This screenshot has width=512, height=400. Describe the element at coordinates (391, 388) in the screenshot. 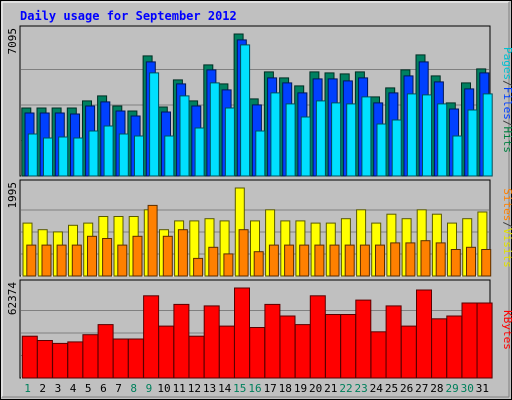

I see `day-label-25: 25` at that location.